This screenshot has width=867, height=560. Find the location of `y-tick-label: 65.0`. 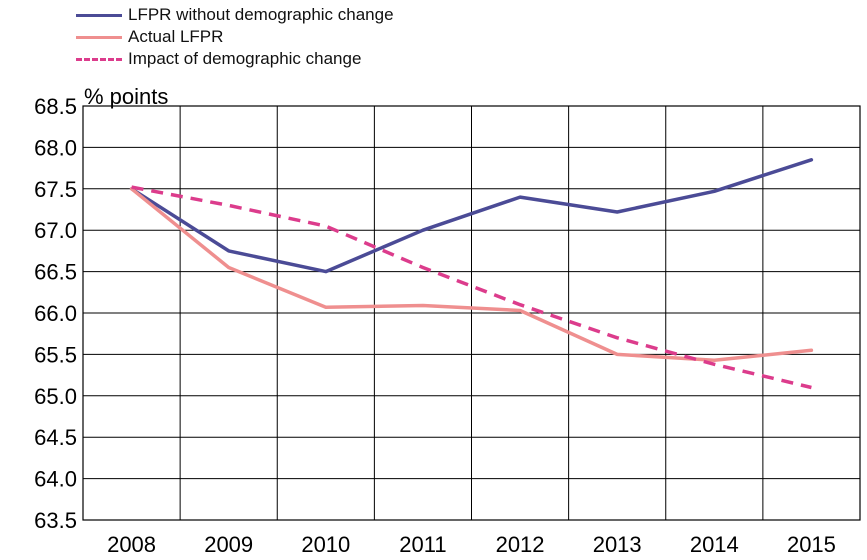

y-tick-label: 65.0 is located at coordinates (55, 396).